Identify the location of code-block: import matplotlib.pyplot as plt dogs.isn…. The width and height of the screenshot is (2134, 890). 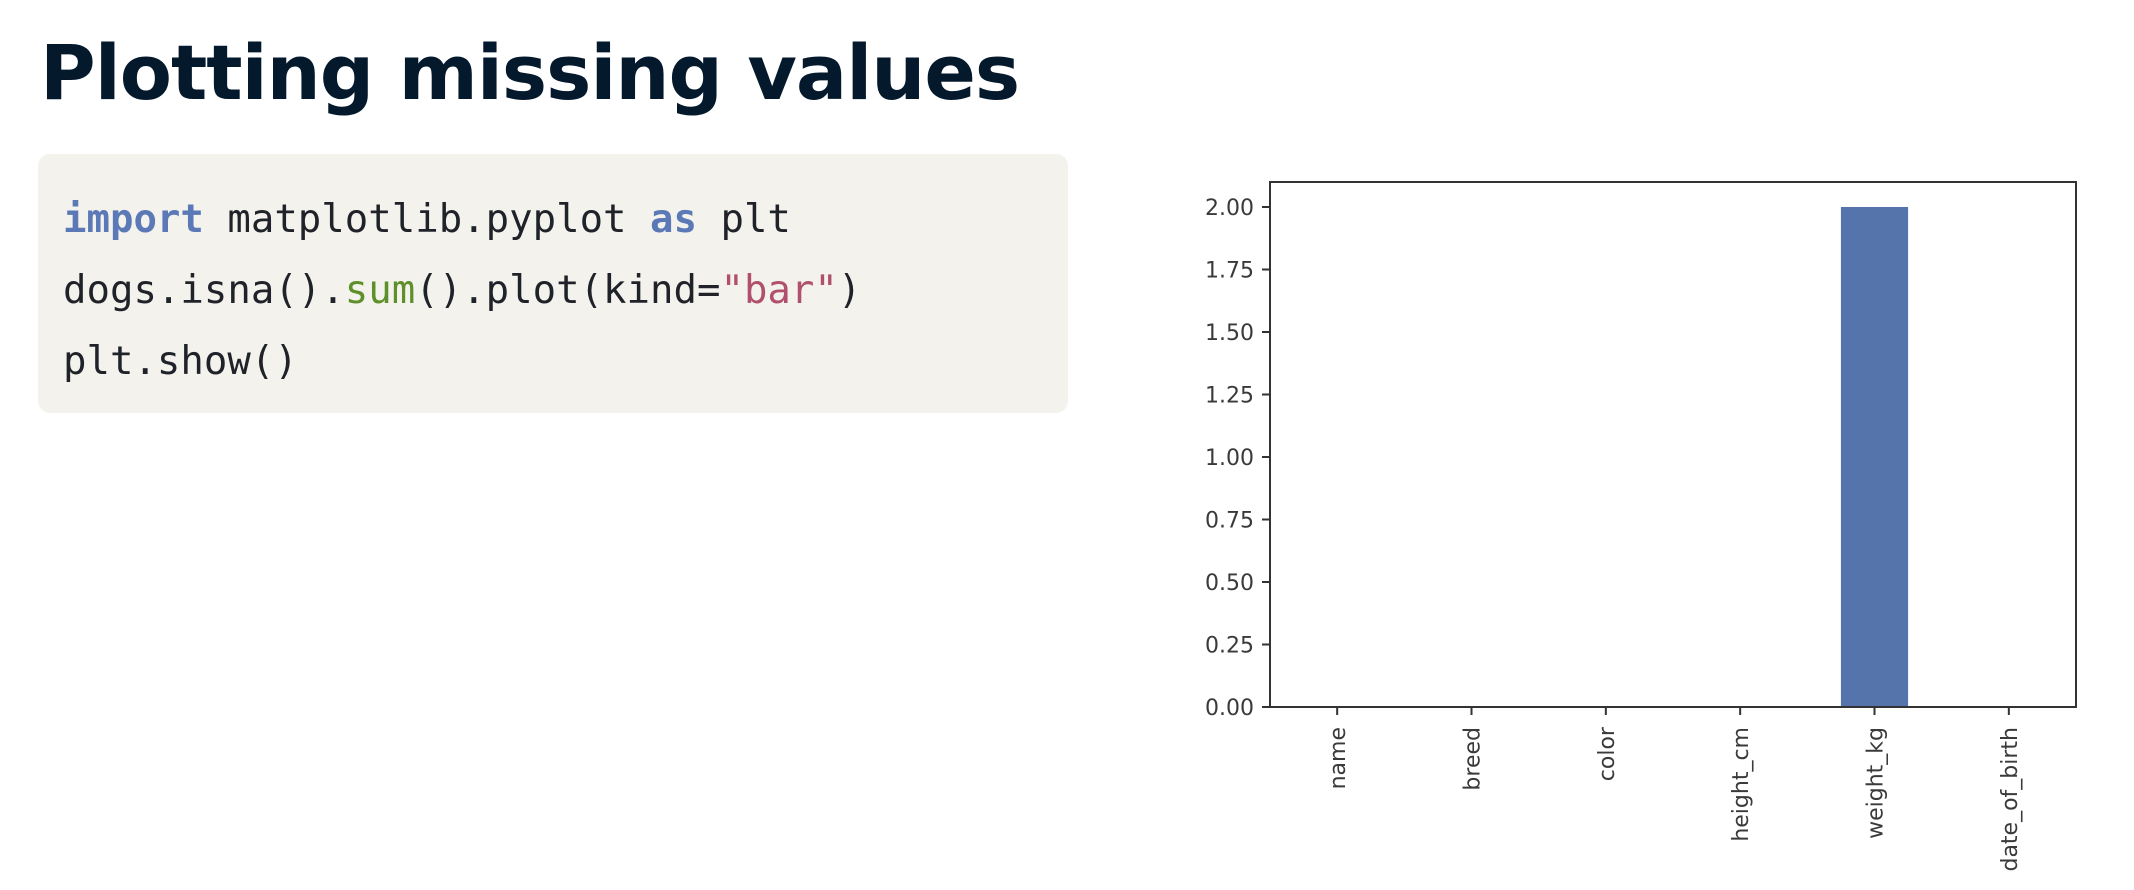
(553, 283).